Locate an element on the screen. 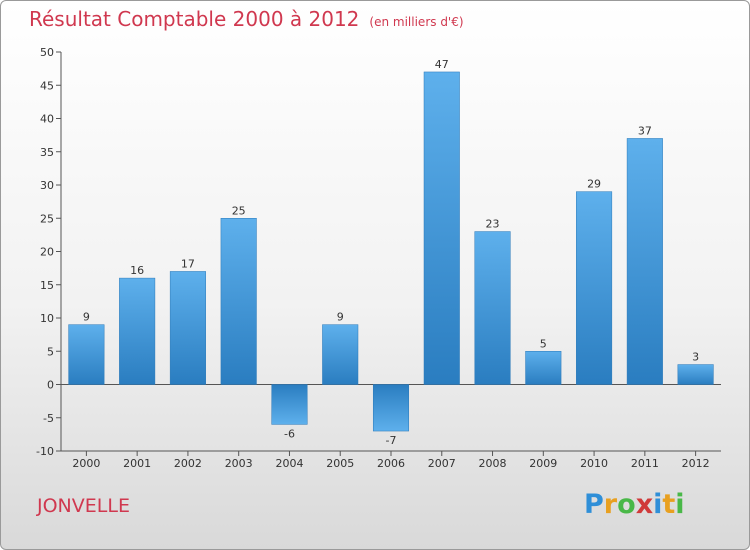 This screenshot has height=550, width=750. y-tick-label: 25 is located at coordinates (47, 218).